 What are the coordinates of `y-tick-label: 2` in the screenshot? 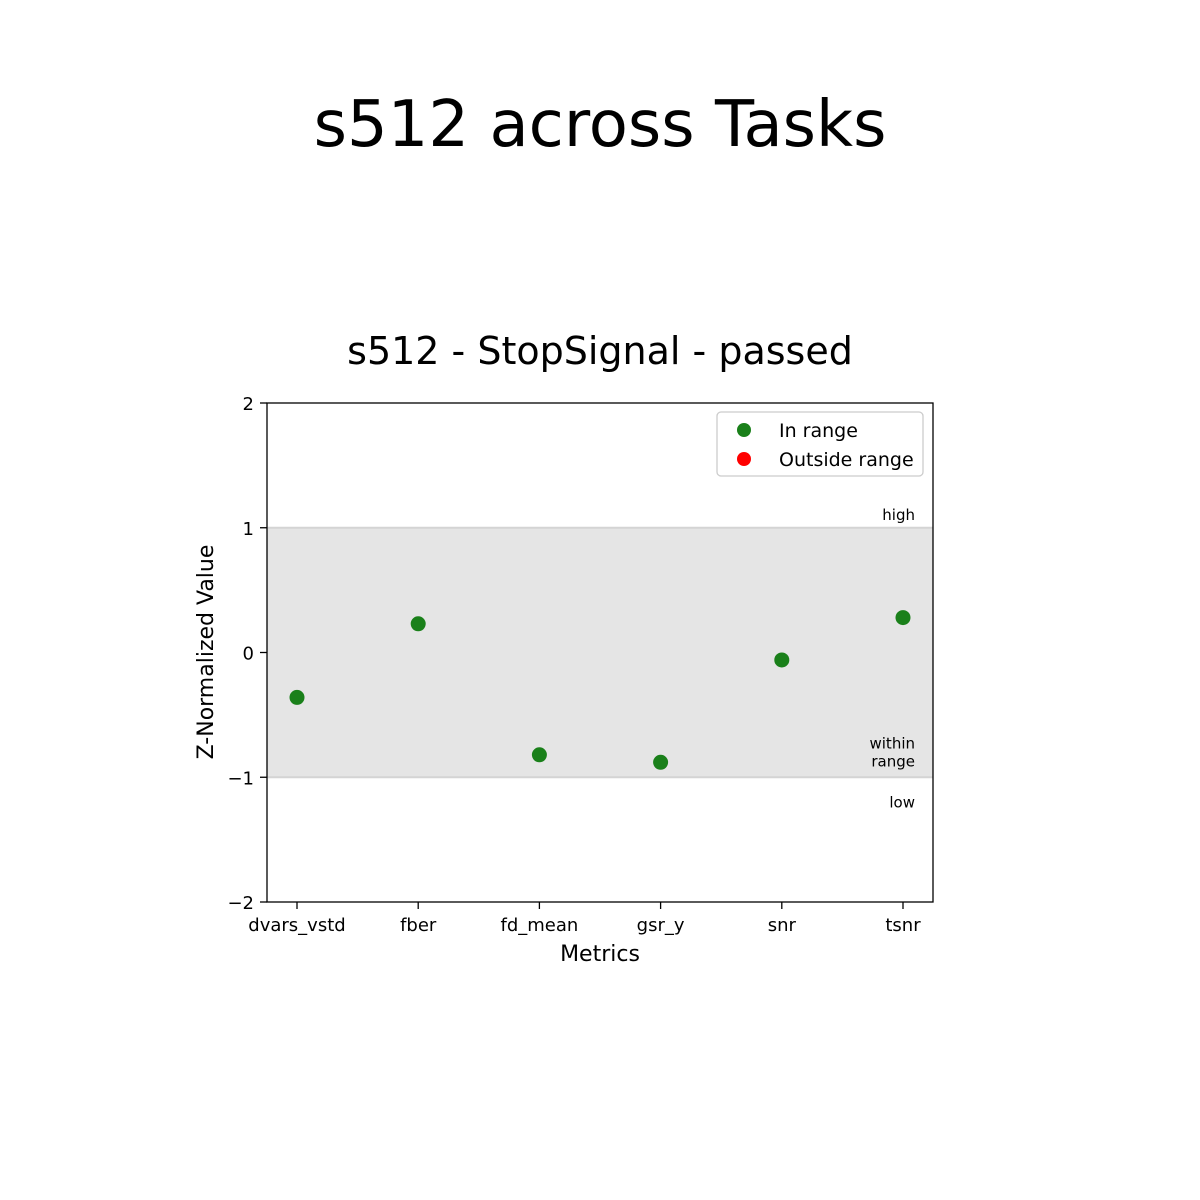 It's located at (248, 404).